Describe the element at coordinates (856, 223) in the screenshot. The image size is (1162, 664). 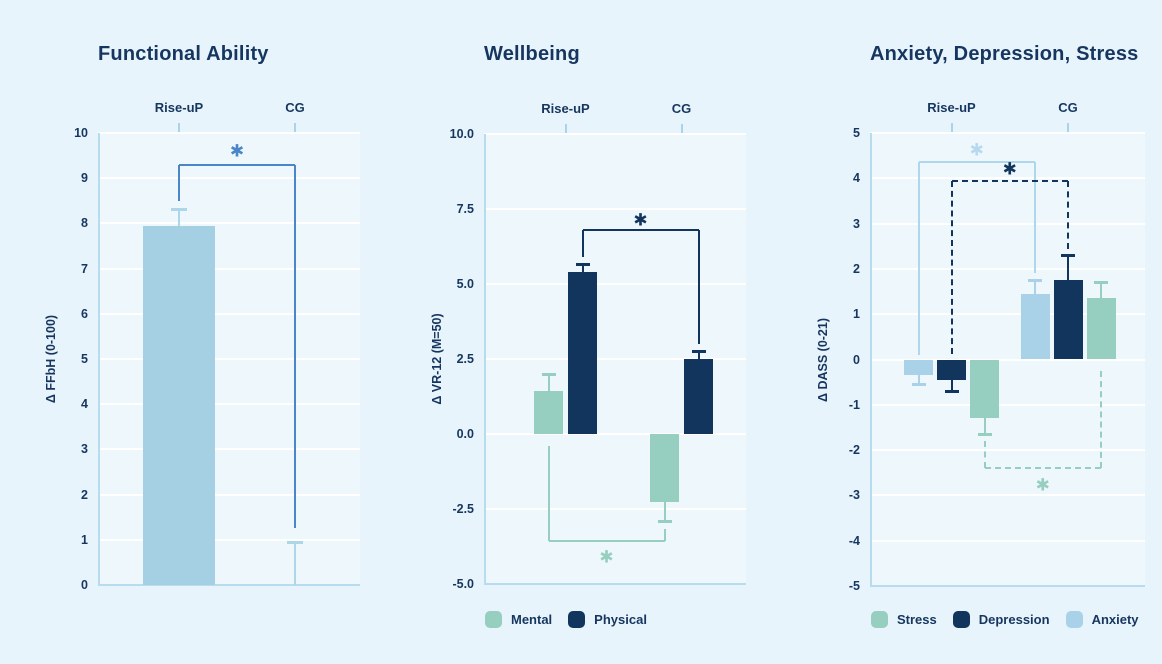
I see `y-tick-label: 3` at that location.